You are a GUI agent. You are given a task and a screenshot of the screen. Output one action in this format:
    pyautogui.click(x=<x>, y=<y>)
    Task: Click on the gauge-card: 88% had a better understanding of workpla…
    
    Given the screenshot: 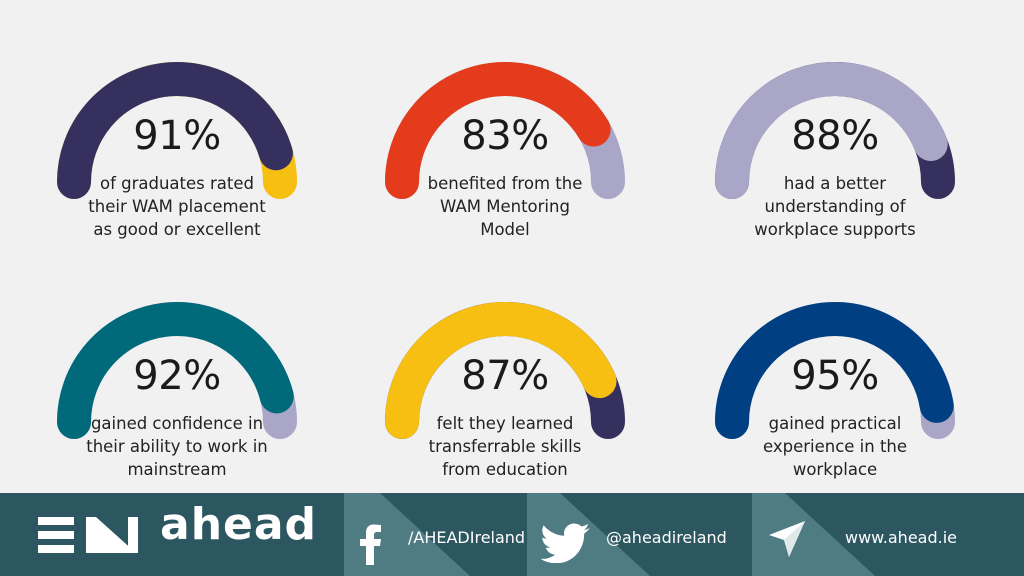 What is the action you would take?
    pyautogui.click(x=835, y=147)
    